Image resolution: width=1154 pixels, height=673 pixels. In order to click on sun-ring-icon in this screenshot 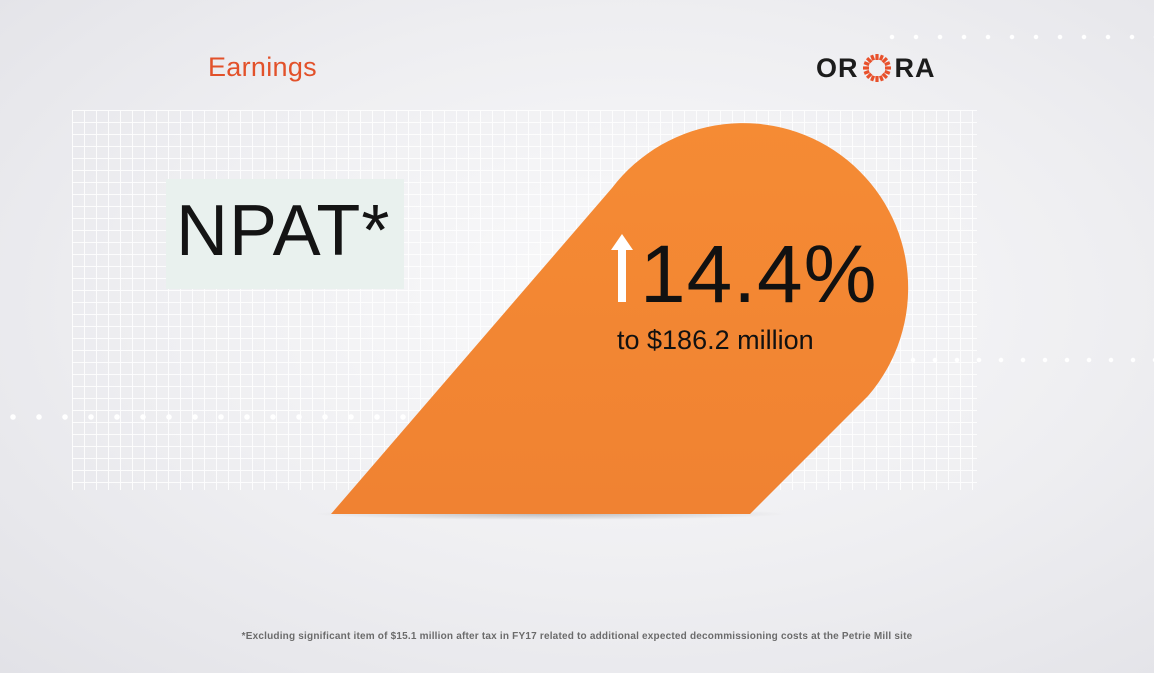, I will do `click(876, 68)`.